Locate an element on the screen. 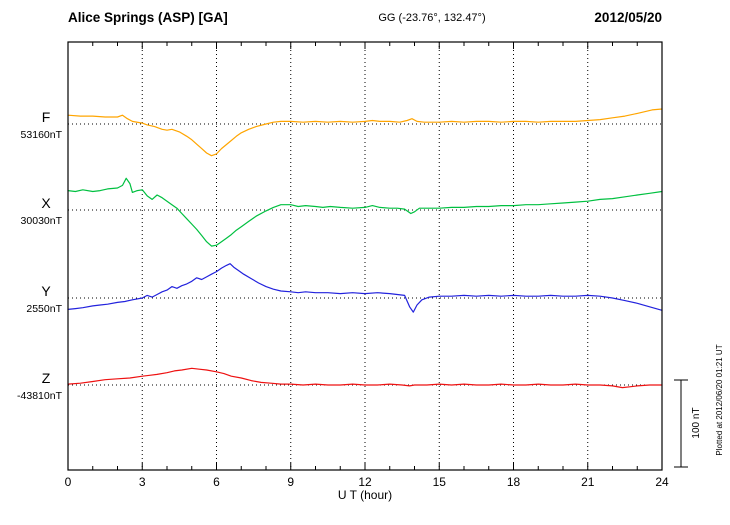 The image size is (730, 525). x-tick-label: 15 is located at coordinates (440, 482).